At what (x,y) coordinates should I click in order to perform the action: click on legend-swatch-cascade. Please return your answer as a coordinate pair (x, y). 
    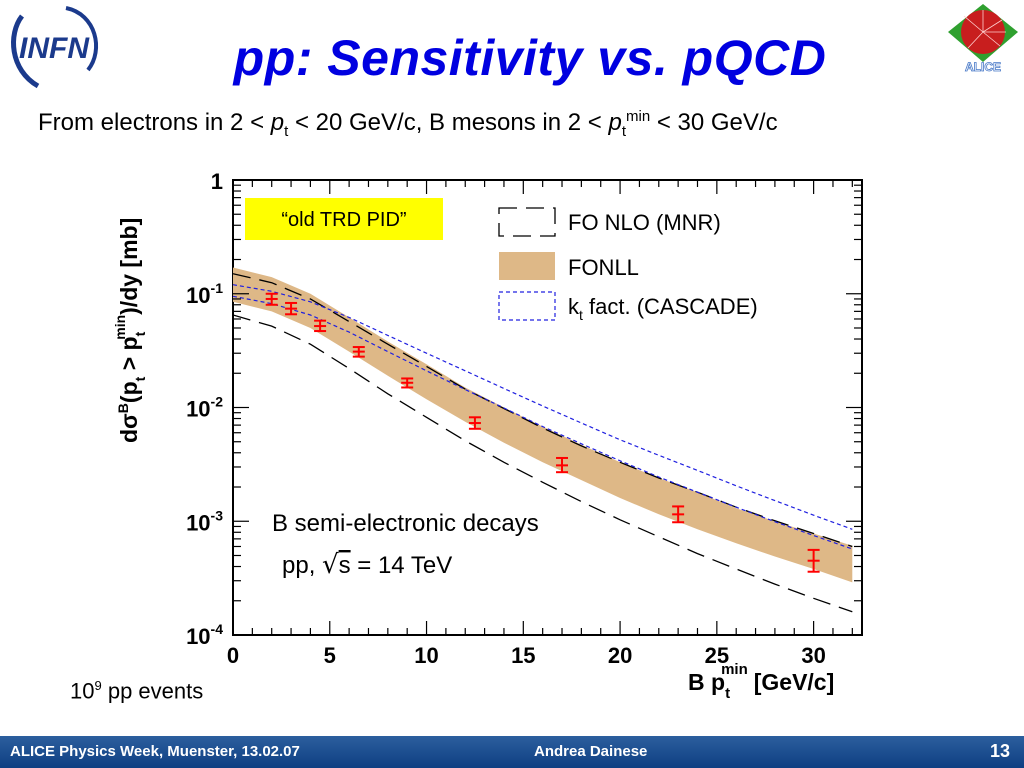
    Looking at the image, I should click on (527, 306).